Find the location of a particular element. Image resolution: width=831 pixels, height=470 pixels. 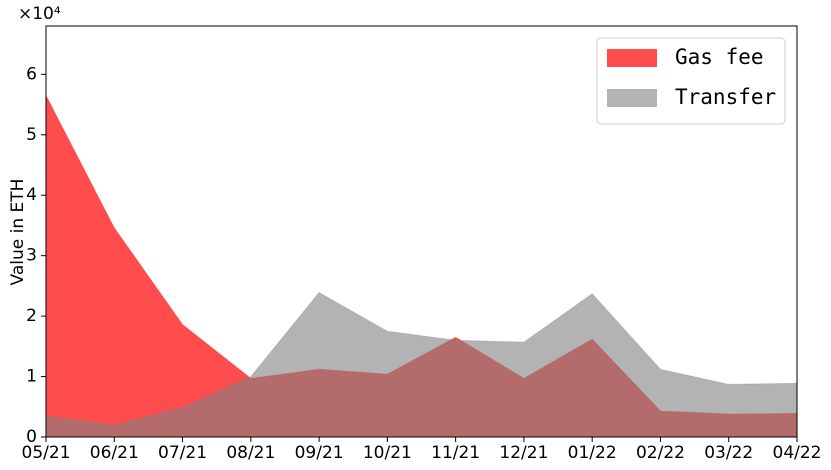

legend: Gas fee Transfer is located at coordinates (691, 81).